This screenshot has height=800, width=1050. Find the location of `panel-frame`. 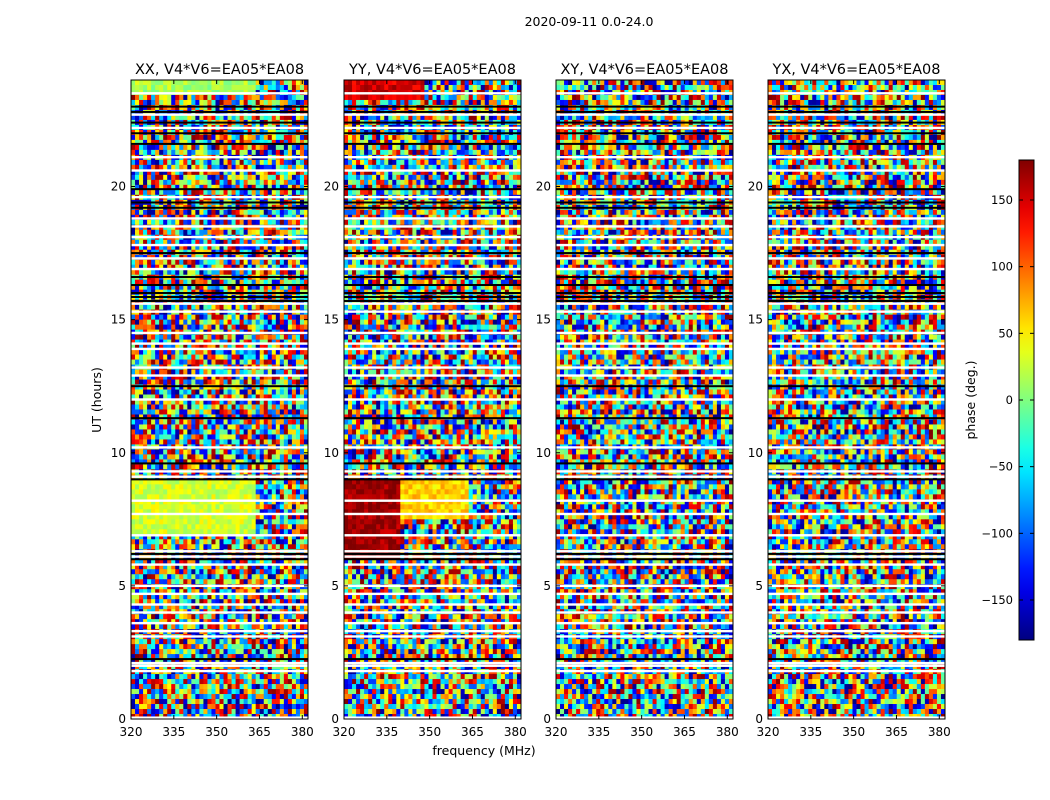

panel-frame is located at coordinates (644, 399).